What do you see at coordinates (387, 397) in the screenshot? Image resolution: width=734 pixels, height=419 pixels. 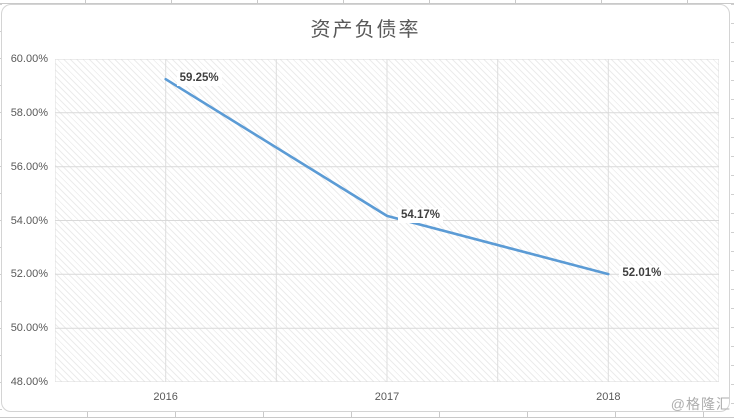 I see `x-tick-label: 2017` at bounding box center [387, 397].